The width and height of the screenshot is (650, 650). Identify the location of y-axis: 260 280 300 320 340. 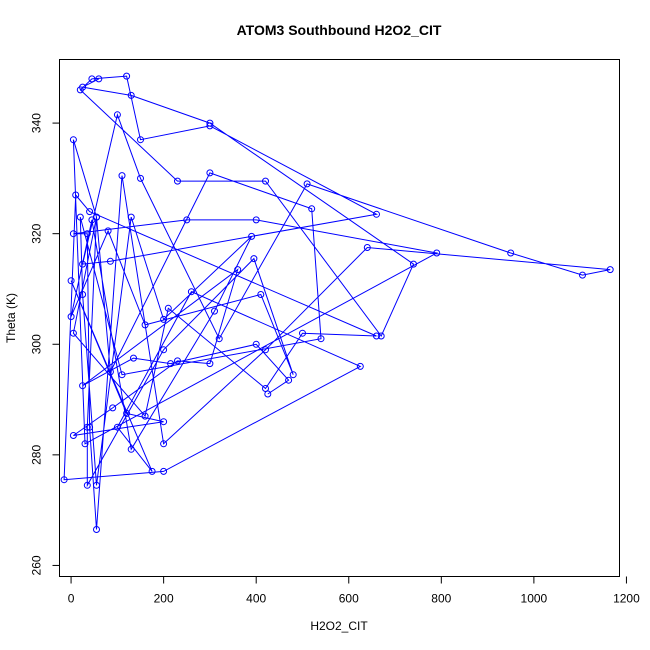
(45, 344).